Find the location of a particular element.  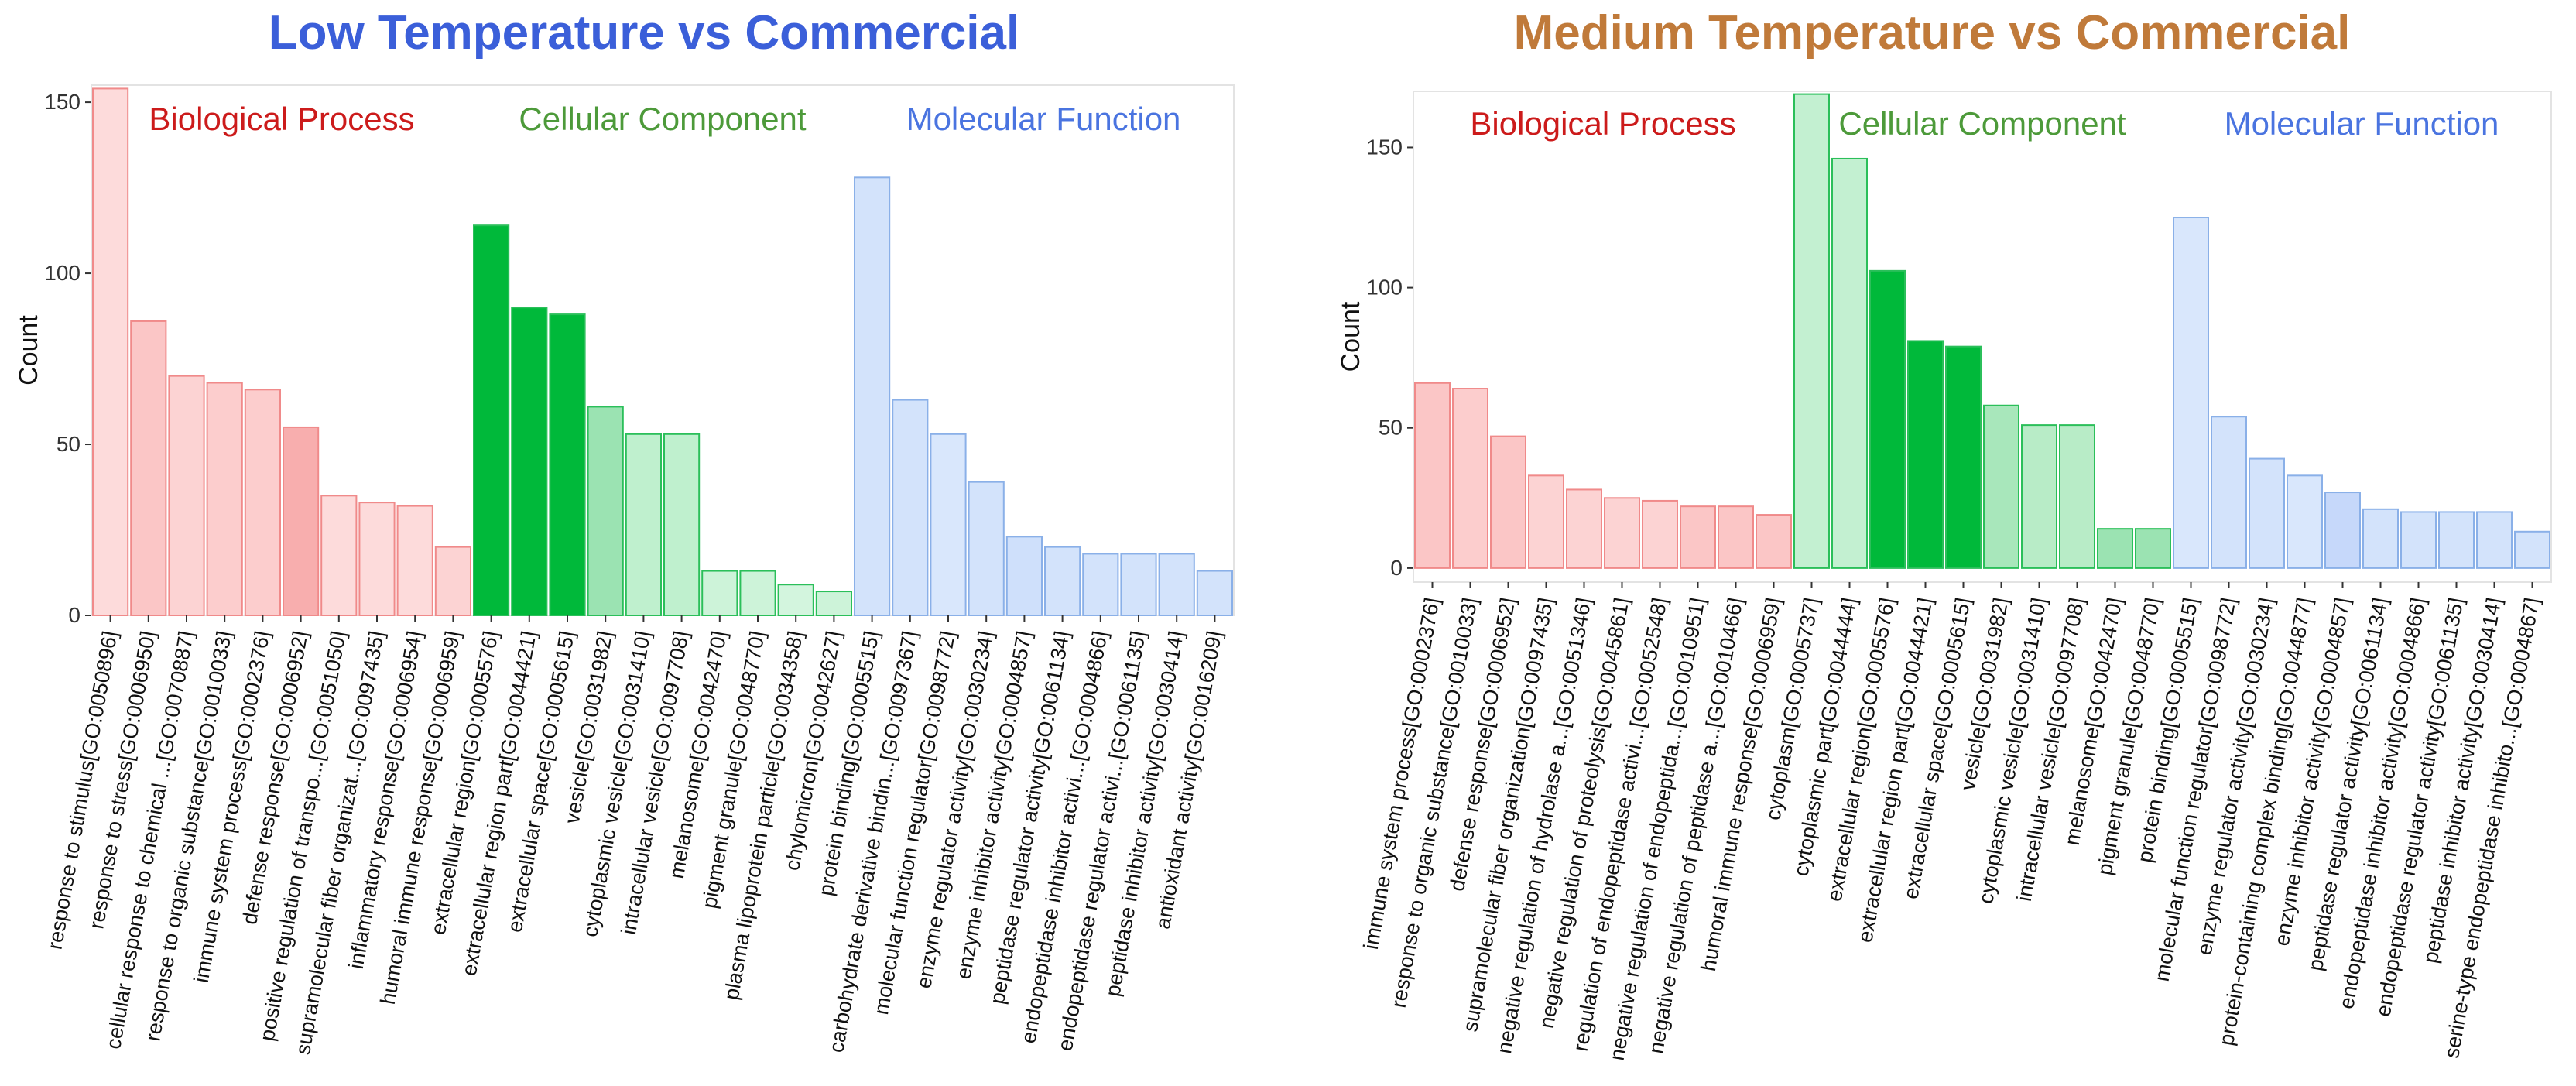

right-ytick-label: 50 is located at coordinates (1391, 428).